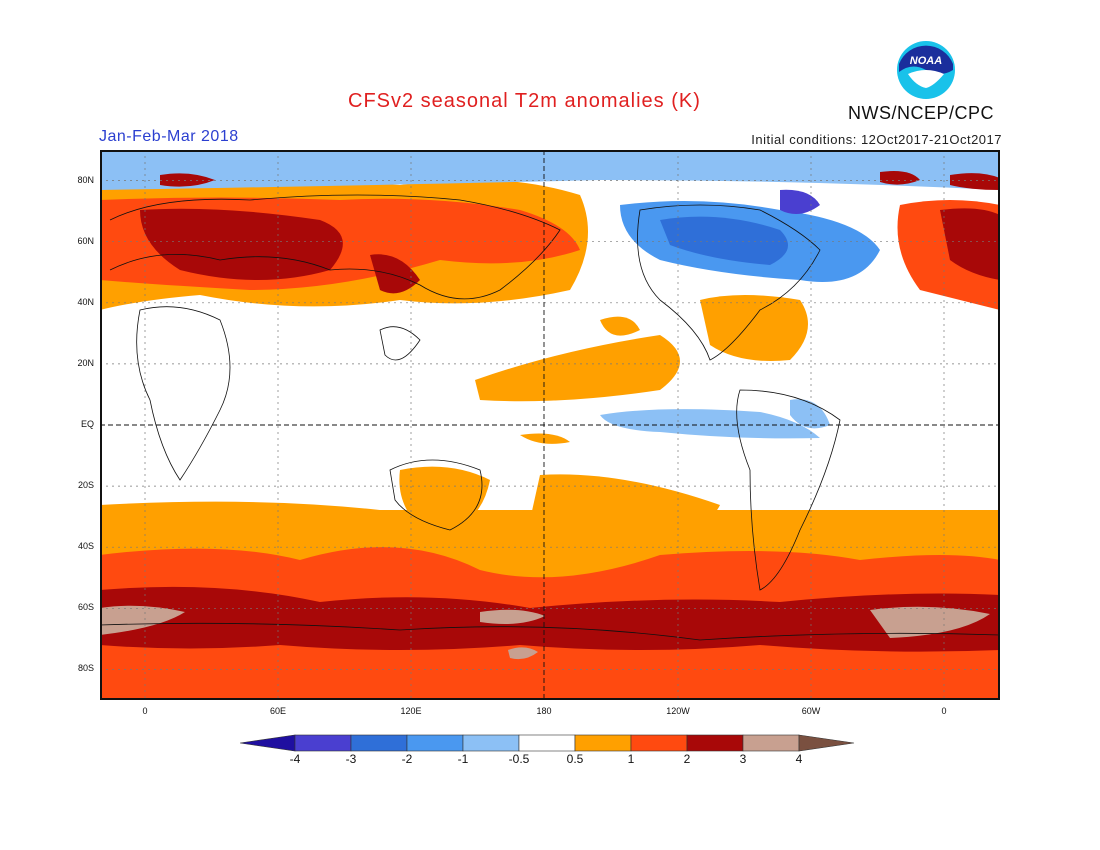 This screenshot has height=850, width=1100. What do you see at coordinates (544, 711) in the screenshot?
I see `lon-label-180: 180` at bounding box center [544, 711].